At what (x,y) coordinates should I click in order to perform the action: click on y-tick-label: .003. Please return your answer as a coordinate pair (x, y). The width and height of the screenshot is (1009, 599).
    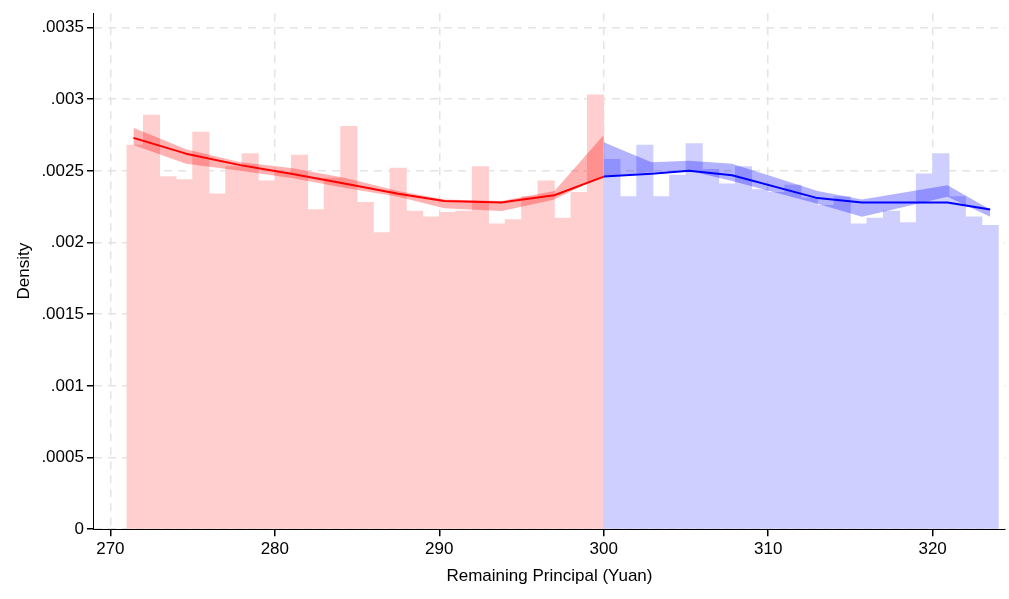
    Looking at the image, I should click on (67, 98).